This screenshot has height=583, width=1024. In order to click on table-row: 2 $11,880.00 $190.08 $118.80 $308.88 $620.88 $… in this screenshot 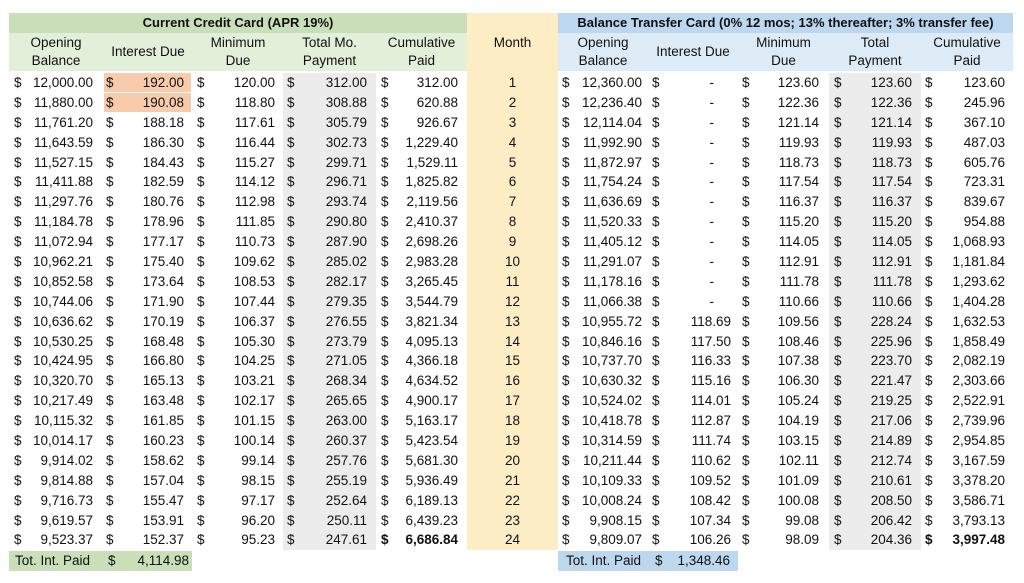, I will do `click(512, 103)`.